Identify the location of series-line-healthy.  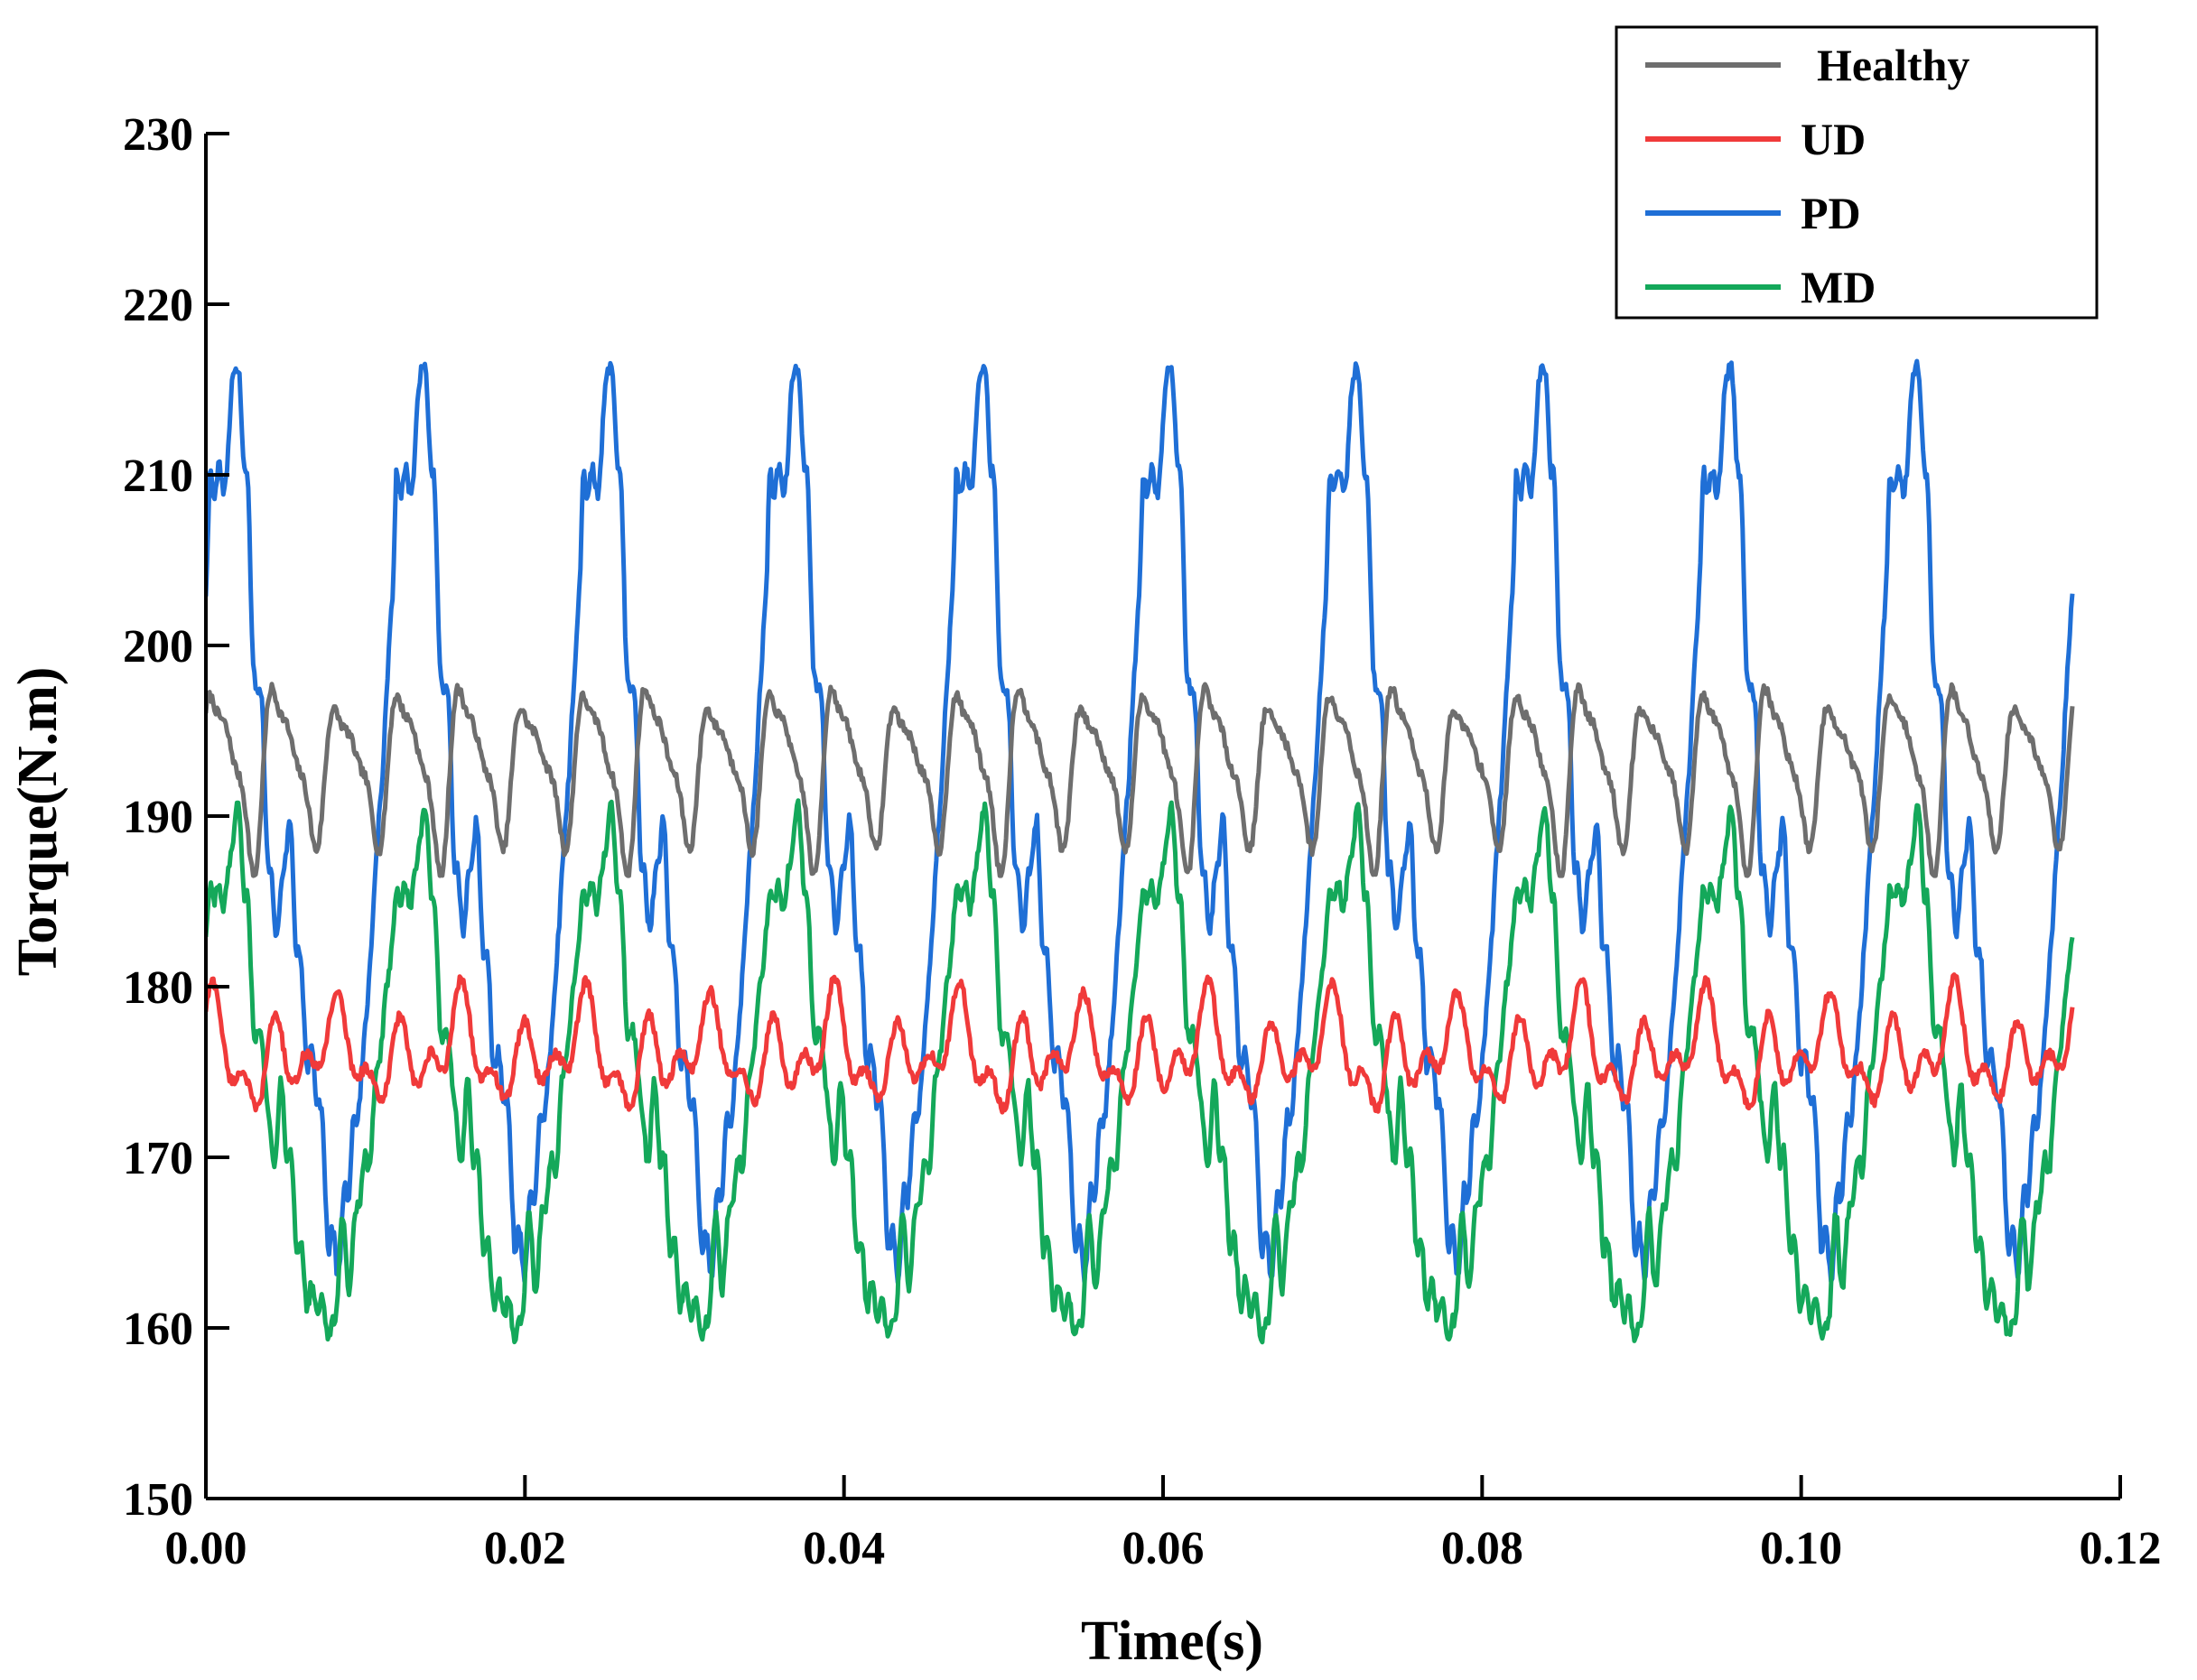
(1140, 780).